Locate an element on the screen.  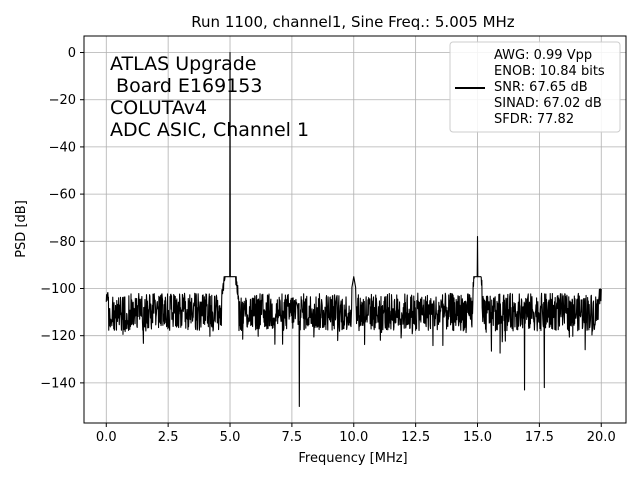
x-tick-label: 20.0 is located at coordinates (601, 437).